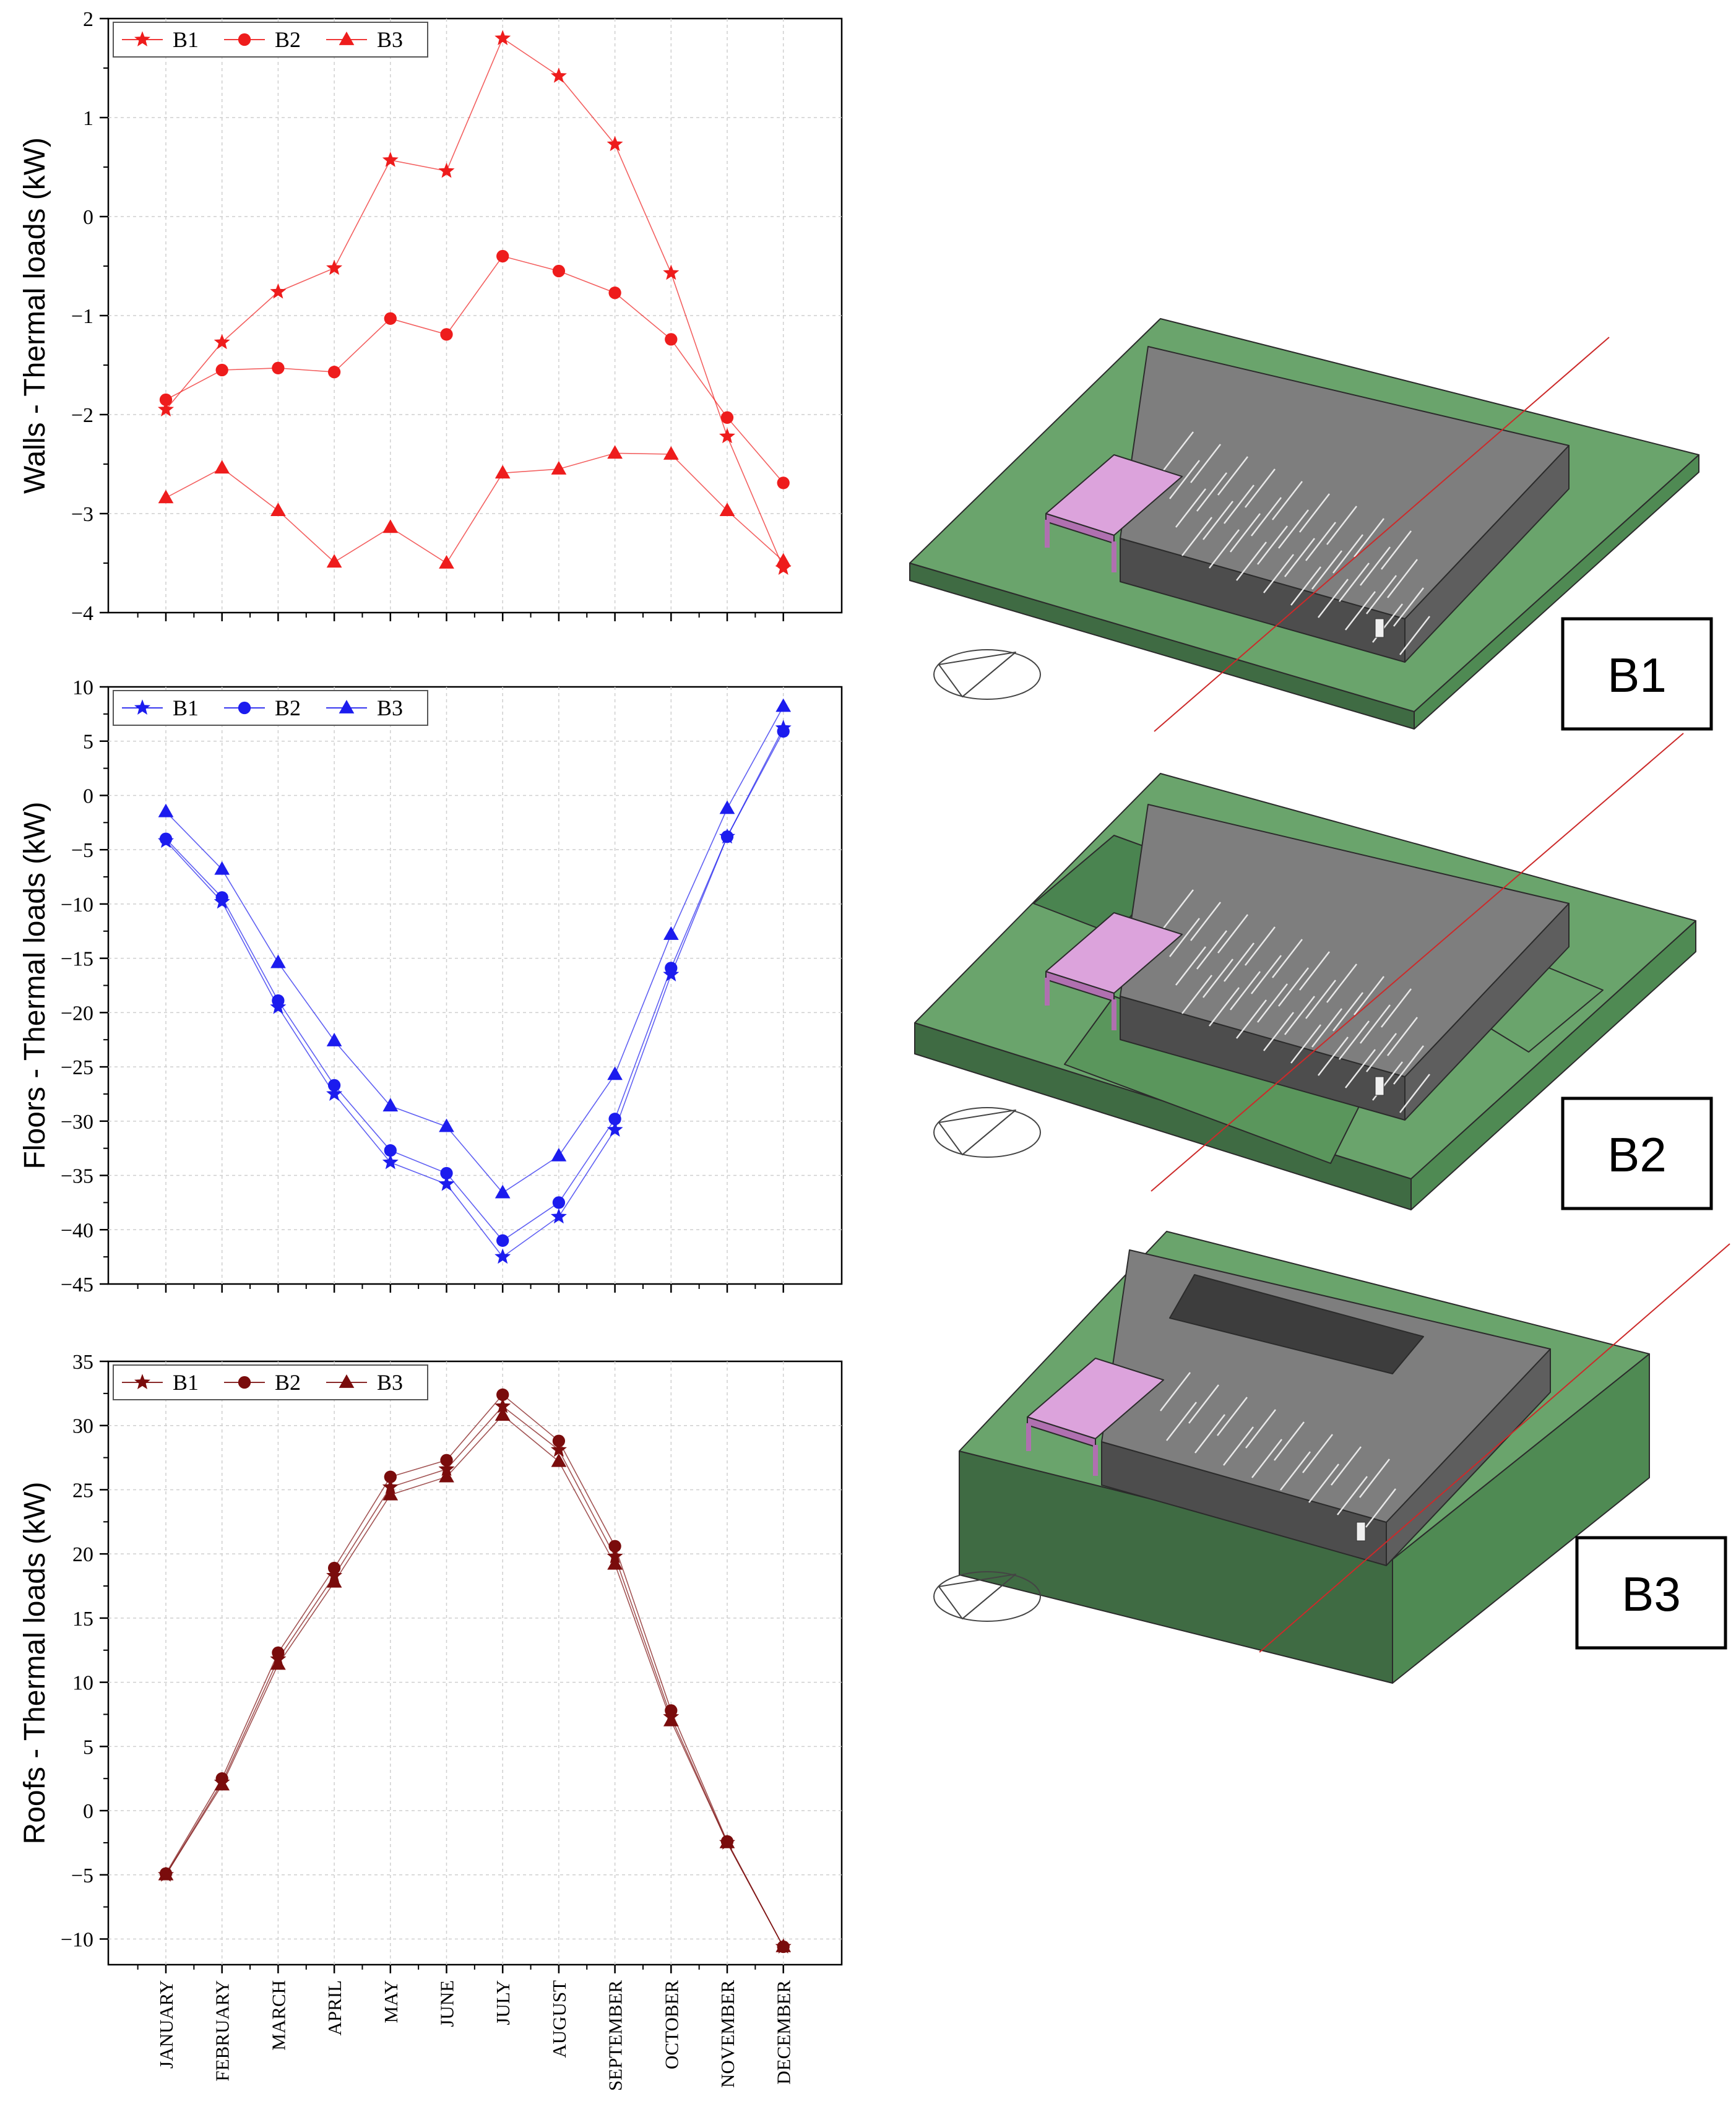 The height and width of the screenshot is (2120, 1736). Describe the element at coordinates (35, 1663) in the screenshot. I see `y-axis-title: Roofs - Thermal loads (kW)` at that location.